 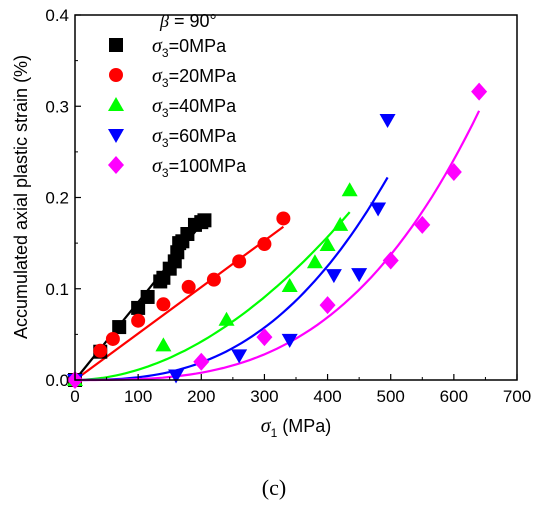 I want to click on y-axis-title: Accumulated axial plastic strain (%), so click(x=21, y=197).